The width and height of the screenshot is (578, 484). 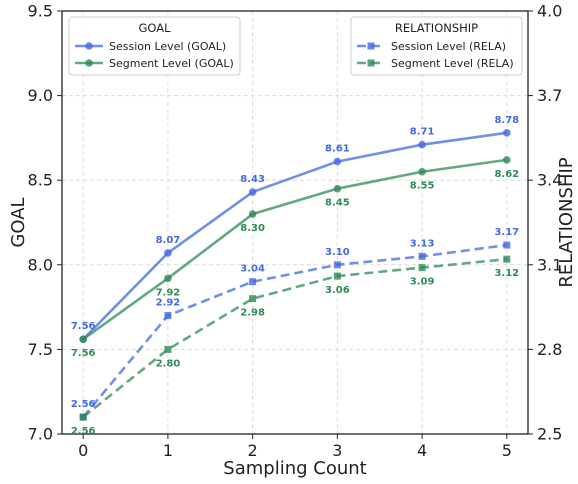 I want to click on y-right-tick-label: 3.7, so click(x=549, y=95).